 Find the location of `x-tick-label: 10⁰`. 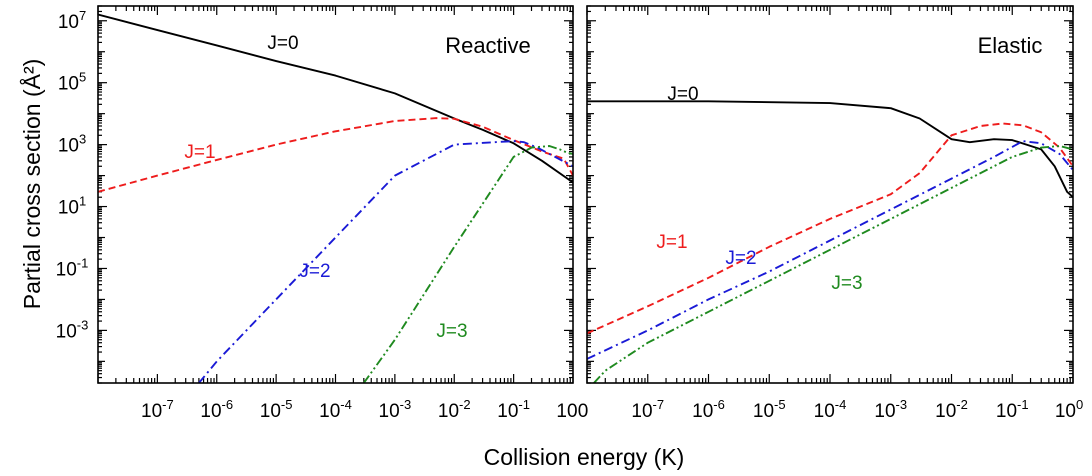

x-tick-label: 10⁰ is located at coordinates (1069, 409).